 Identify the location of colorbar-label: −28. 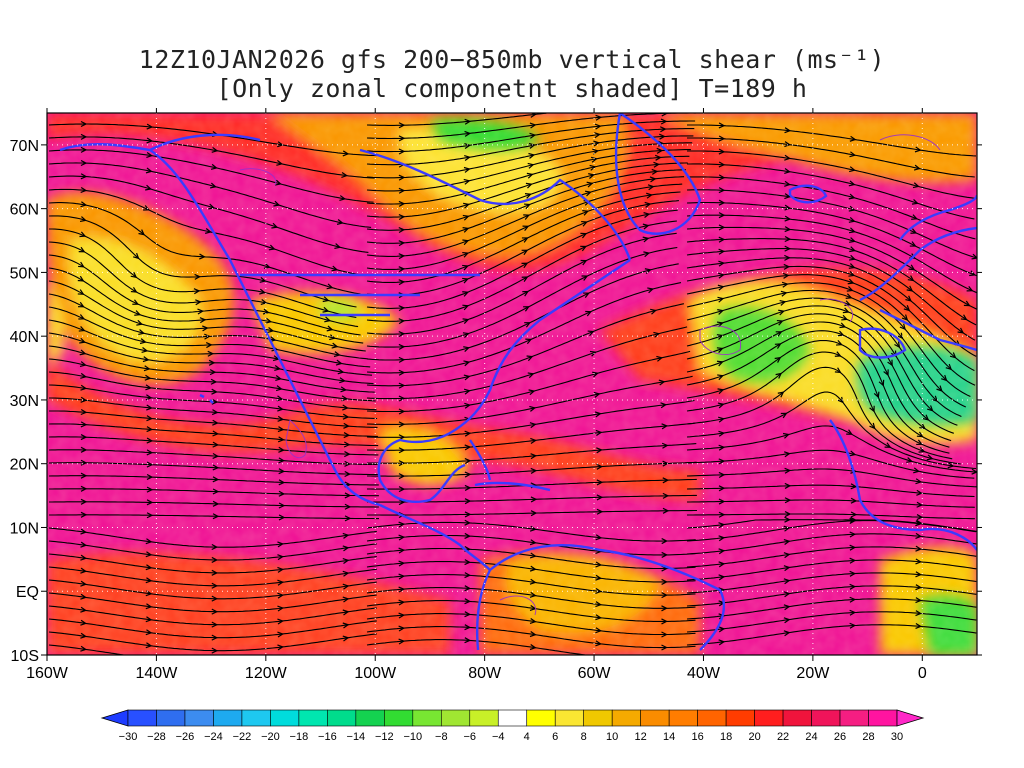
(156, 737).